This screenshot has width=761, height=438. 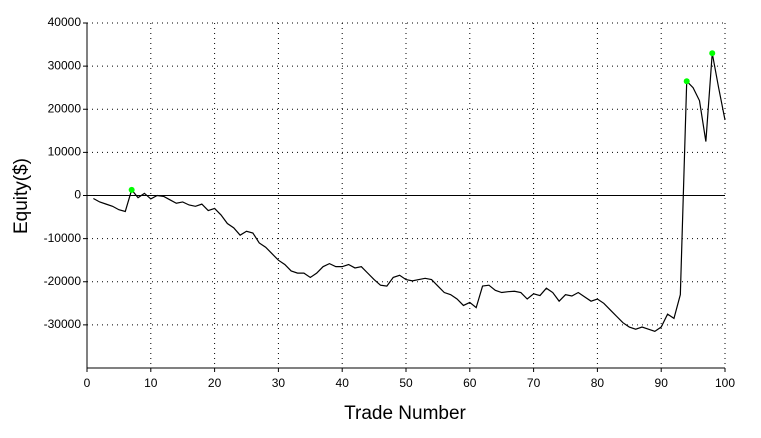 I want to click on x-tick-label: 50, so click(x=406, y=383).